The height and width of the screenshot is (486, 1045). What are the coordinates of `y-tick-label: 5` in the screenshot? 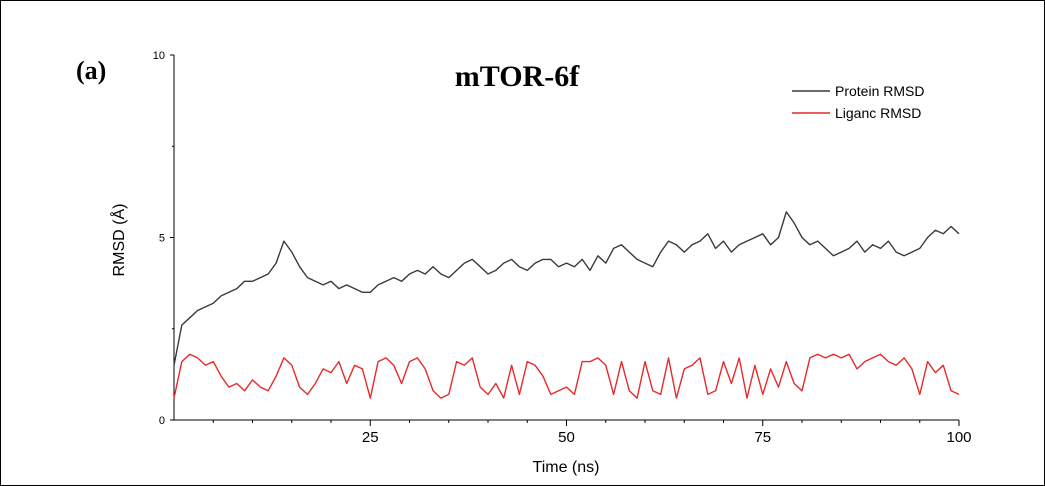 It's located at (162, 239).